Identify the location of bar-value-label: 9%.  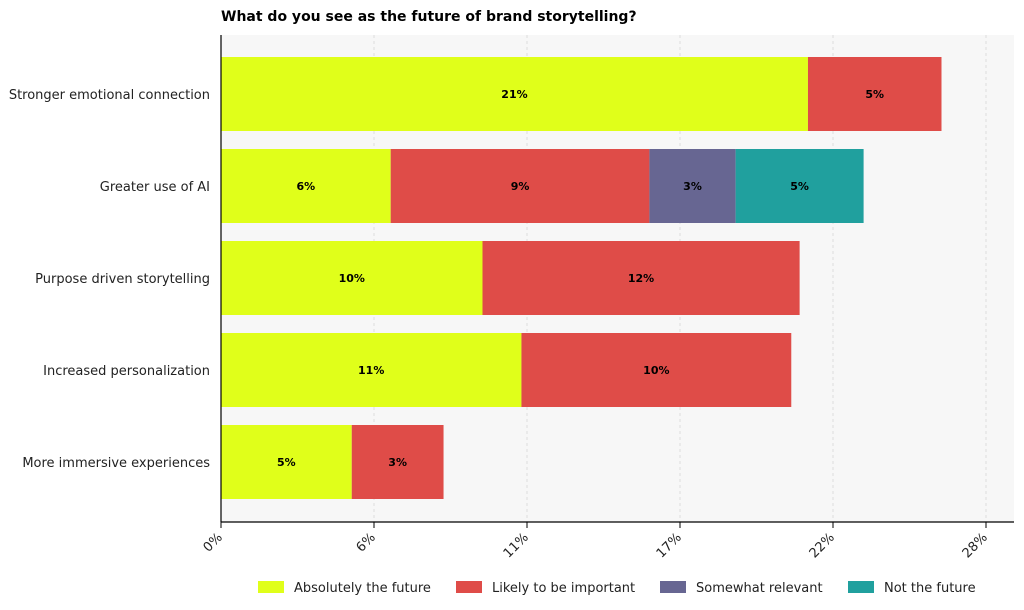
(520, 186).